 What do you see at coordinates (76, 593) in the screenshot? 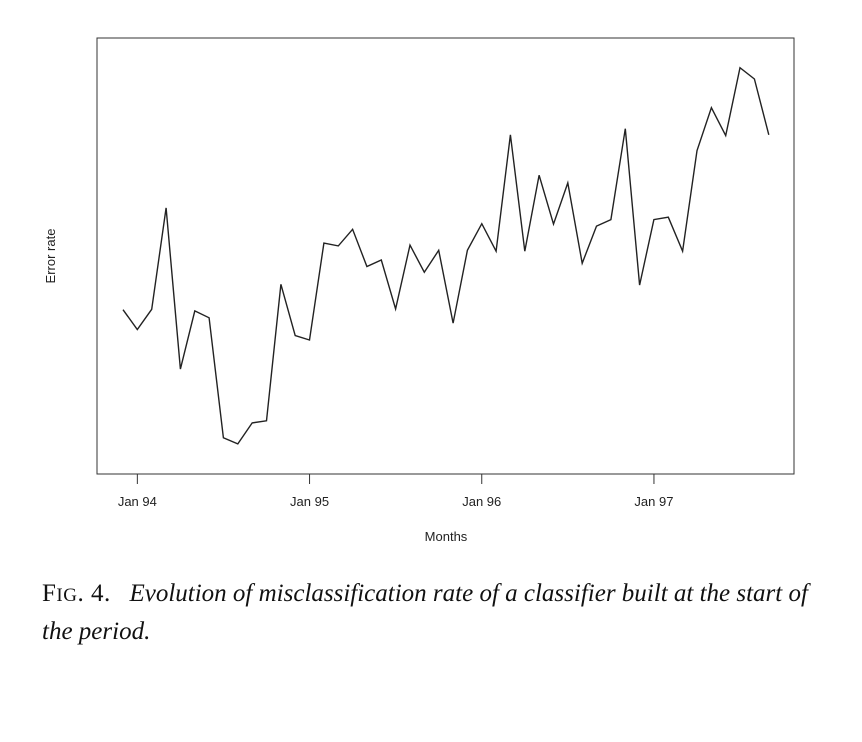
I see `figure-number: FIG. 4.` at bounding box center [76, 593].